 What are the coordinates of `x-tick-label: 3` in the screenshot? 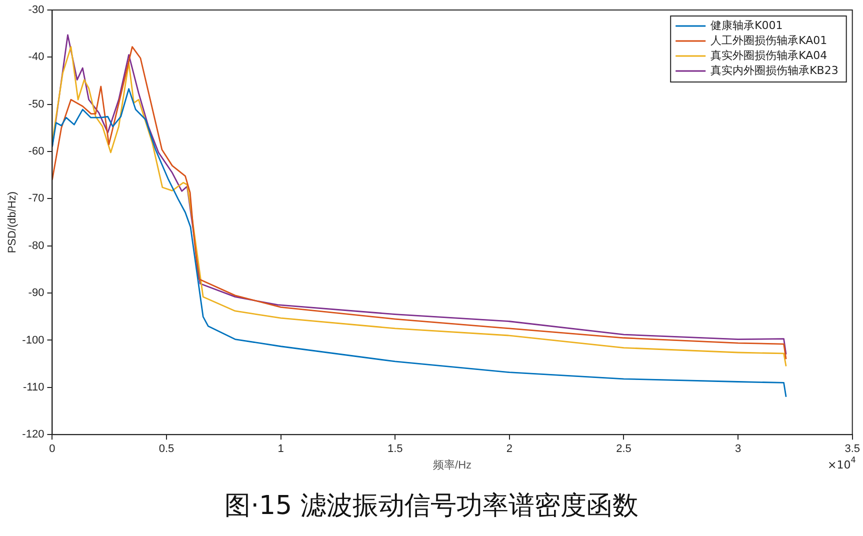 It's located at (738, 449).